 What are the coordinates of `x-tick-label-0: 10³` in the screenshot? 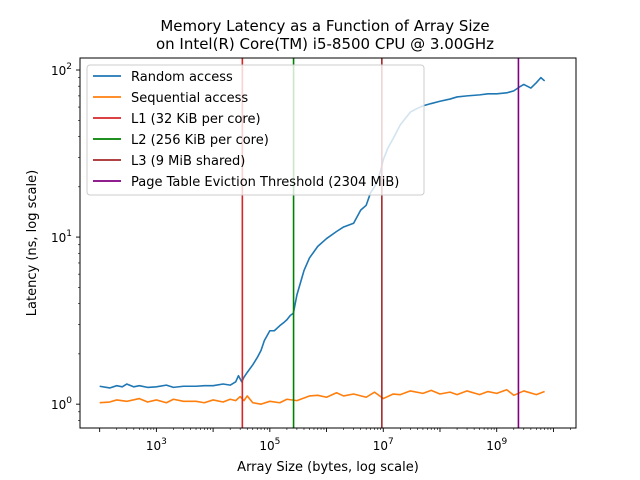 It's located at (156, 445).